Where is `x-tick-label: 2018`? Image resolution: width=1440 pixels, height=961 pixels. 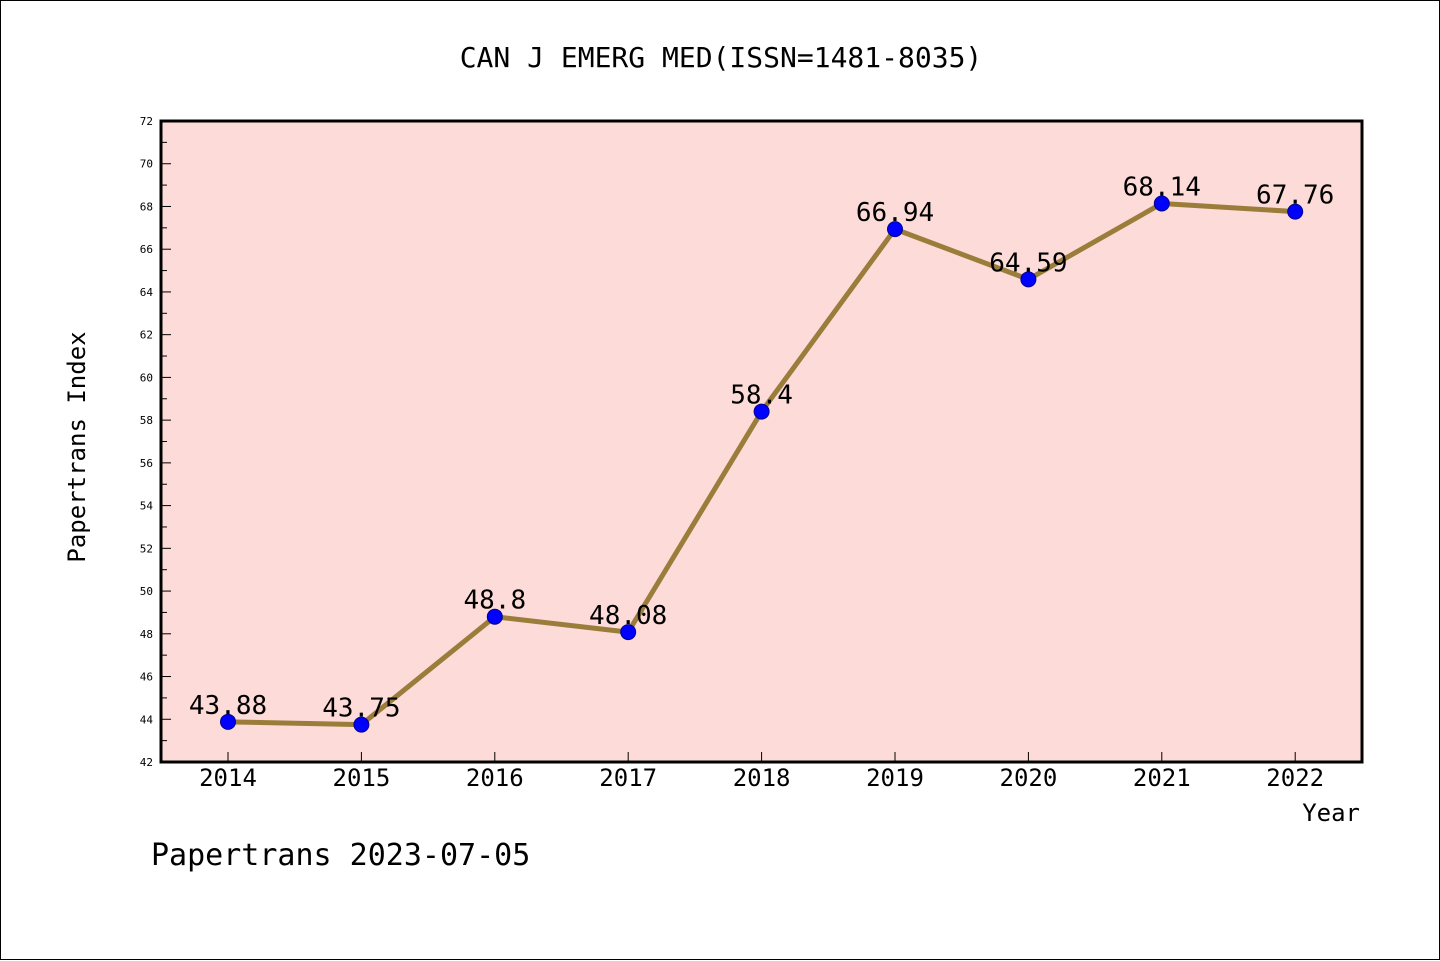 x-tick-label: 2018 is located at coordinates (762, 778).